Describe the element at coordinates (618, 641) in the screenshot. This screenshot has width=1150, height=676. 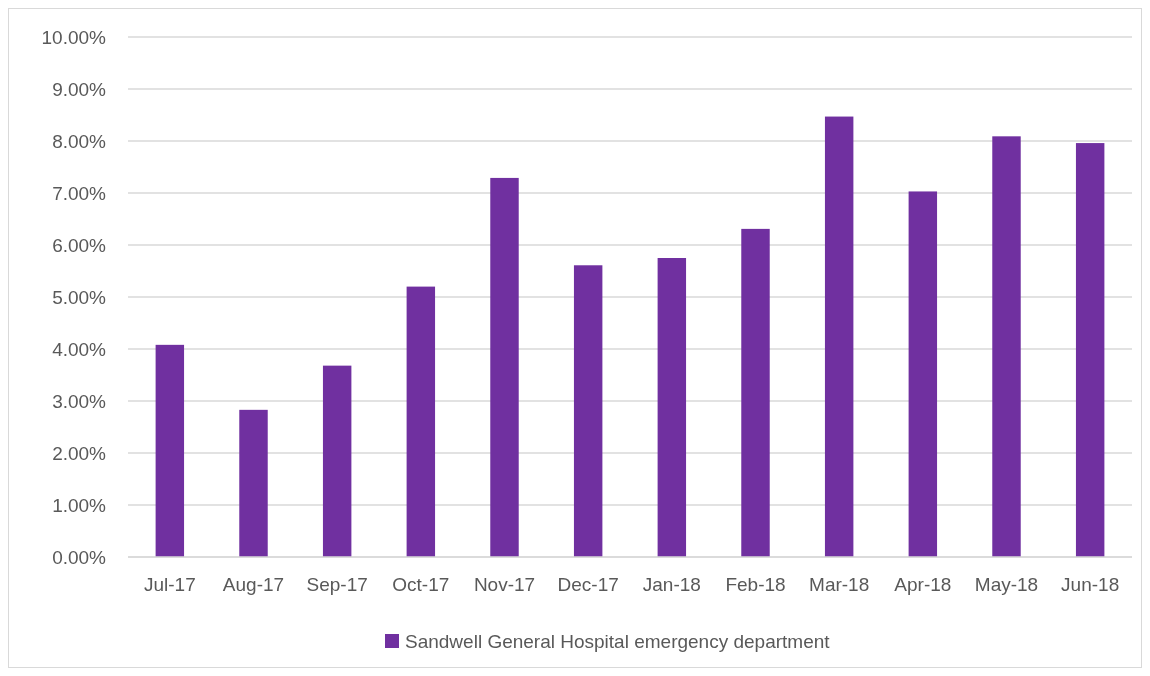
I see `legend-label: Sandwell General Hospital emergency department` at that location.